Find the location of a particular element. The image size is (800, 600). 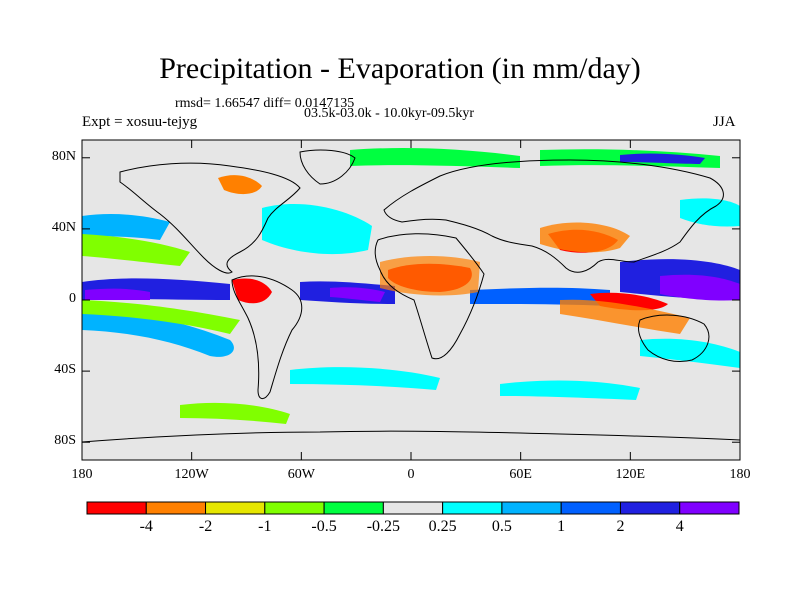

sahel-orange is located at coordinates (430, 276).